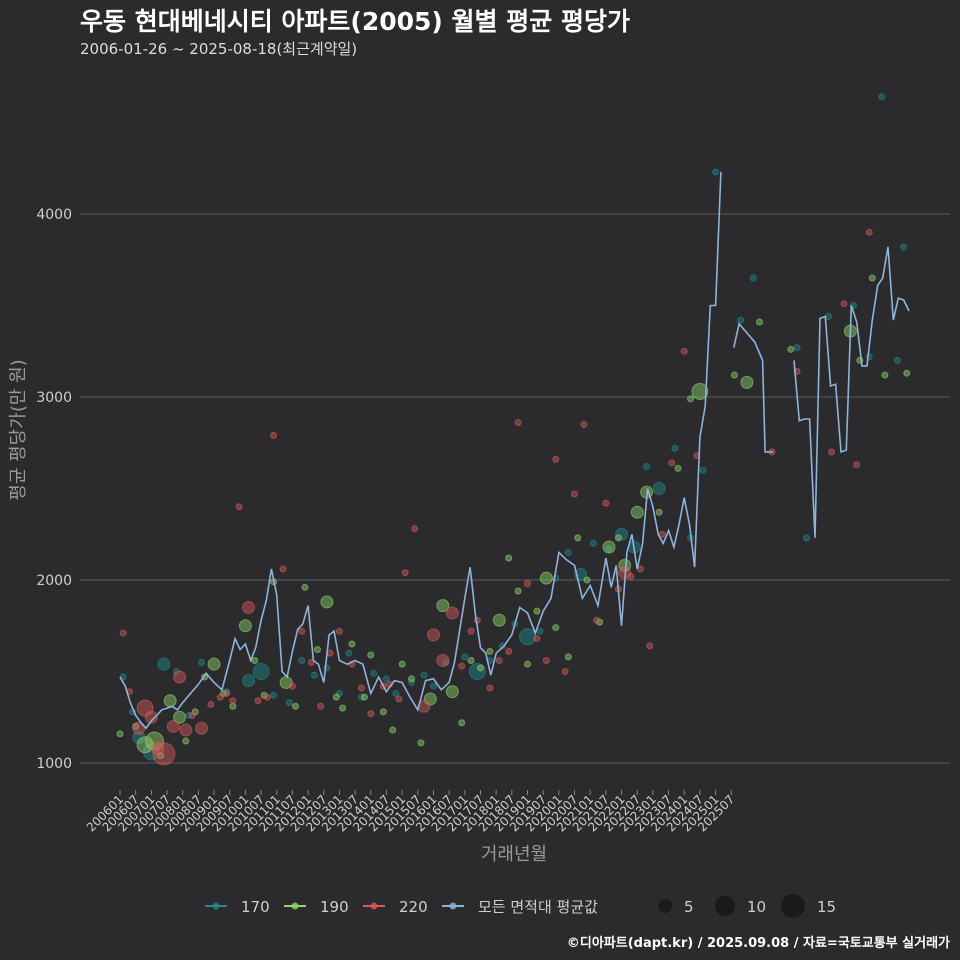 The image size is (960, 960). I want to click on legend-size-circle, so click(665, 906).